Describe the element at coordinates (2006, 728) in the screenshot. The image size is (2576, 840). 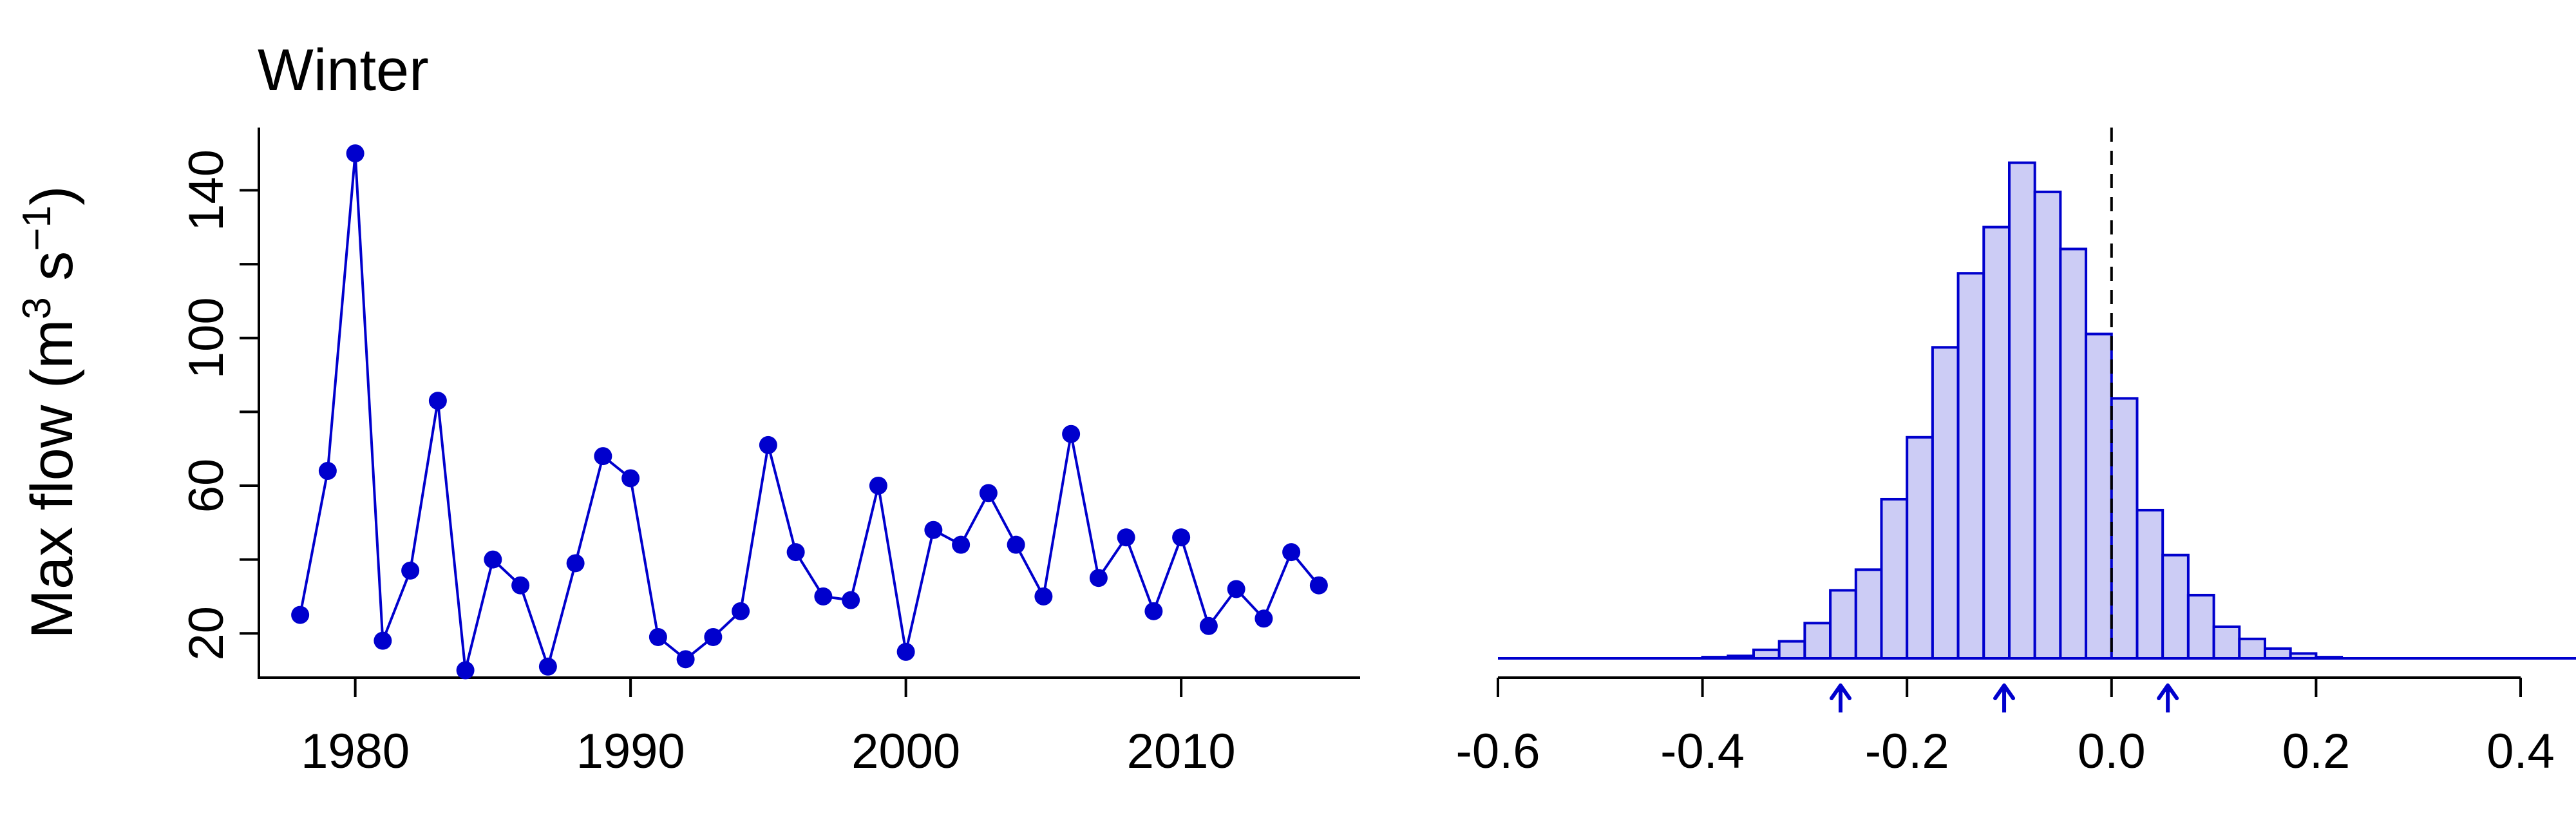
I see `x-axis-ticks: -0.6 -0.4 -0.2 0.0 0.2 0.4` at that location.